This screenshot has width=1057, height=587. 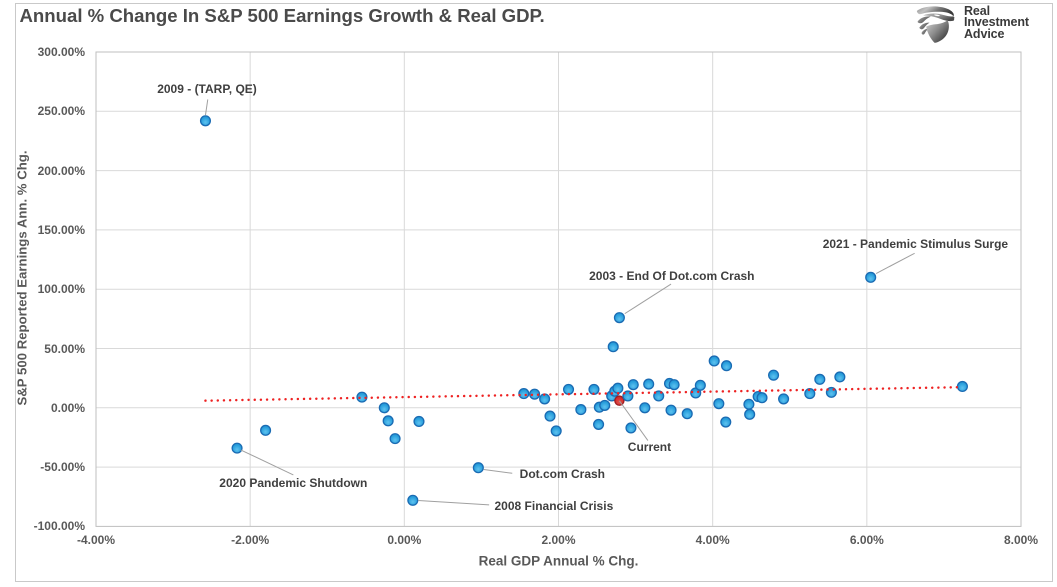 I want to click on y-tick-label: 50.00%, so click(x=64, y=348).